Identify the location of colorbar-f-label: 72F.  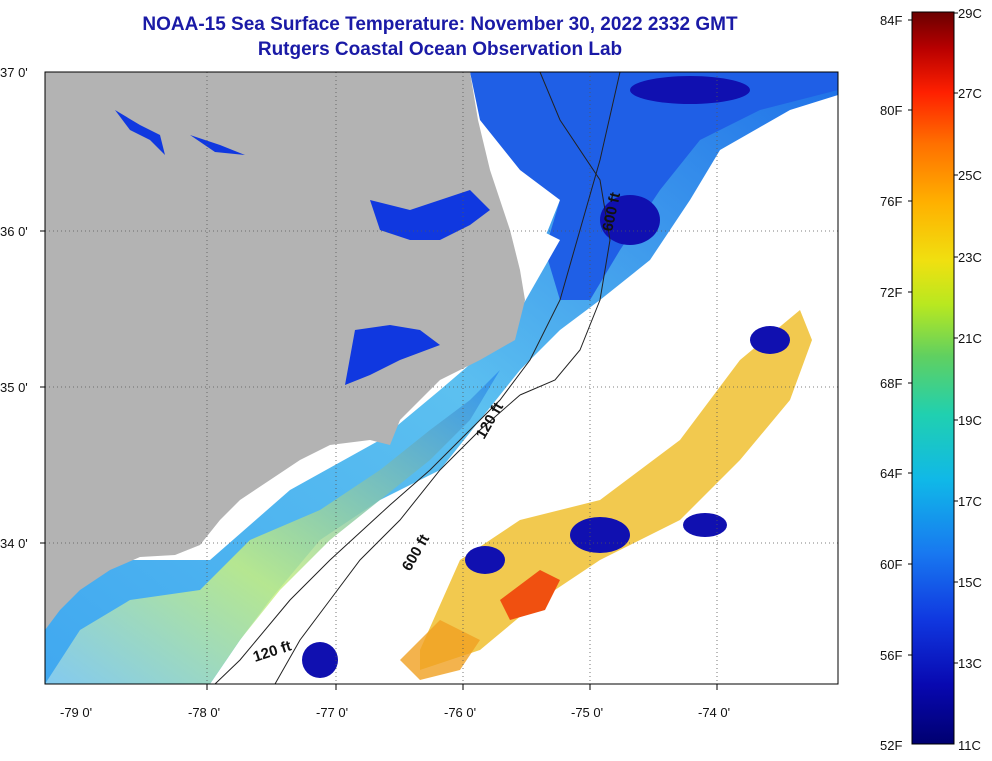
(891, 292).